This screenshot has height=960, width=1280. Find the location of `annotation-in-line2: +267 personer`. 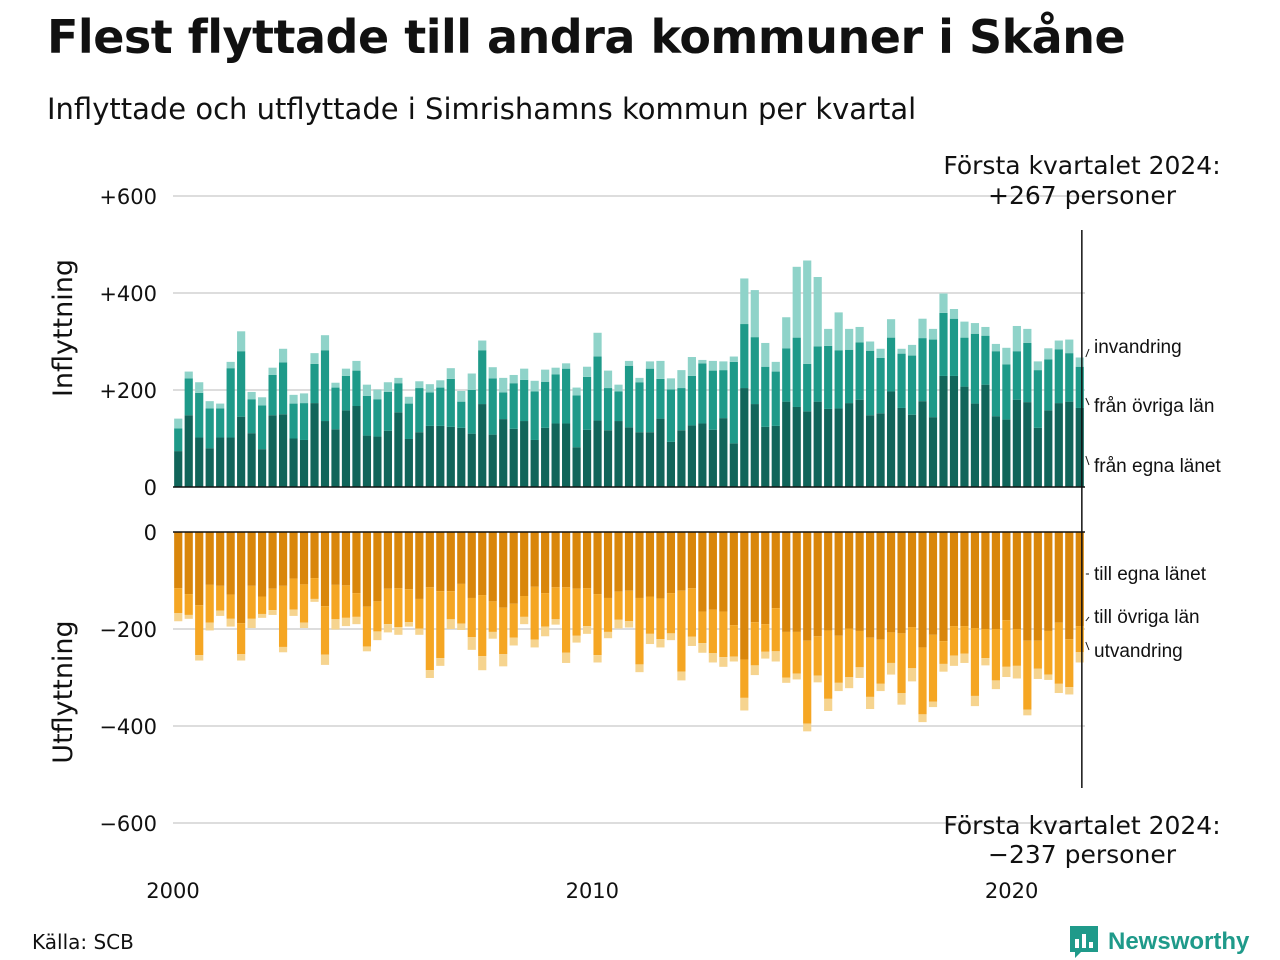

annotation-in-line2: +267 personer is located at coordinates (1082, 195).